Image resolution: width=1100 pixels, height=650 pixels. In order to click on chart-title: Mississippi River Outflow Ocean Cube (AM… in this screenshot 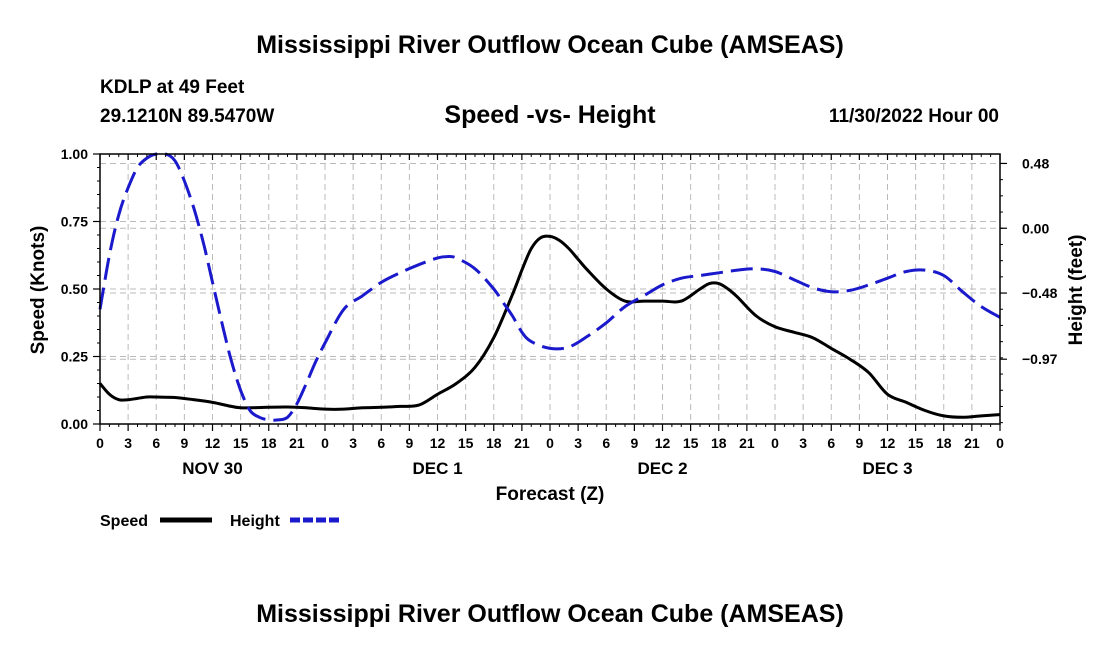, I will do `click(550, 45)`.